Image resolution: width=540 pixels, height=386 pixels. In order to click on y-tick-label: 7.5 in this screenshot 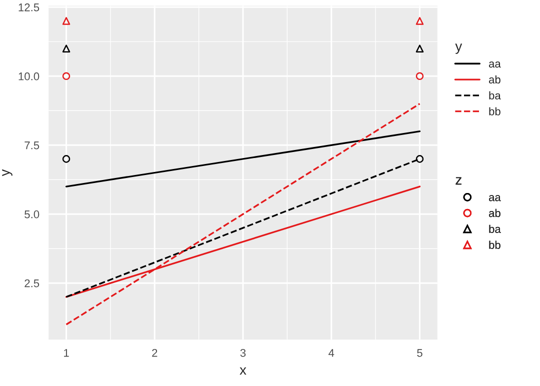, I will do `click(32, 146)`.